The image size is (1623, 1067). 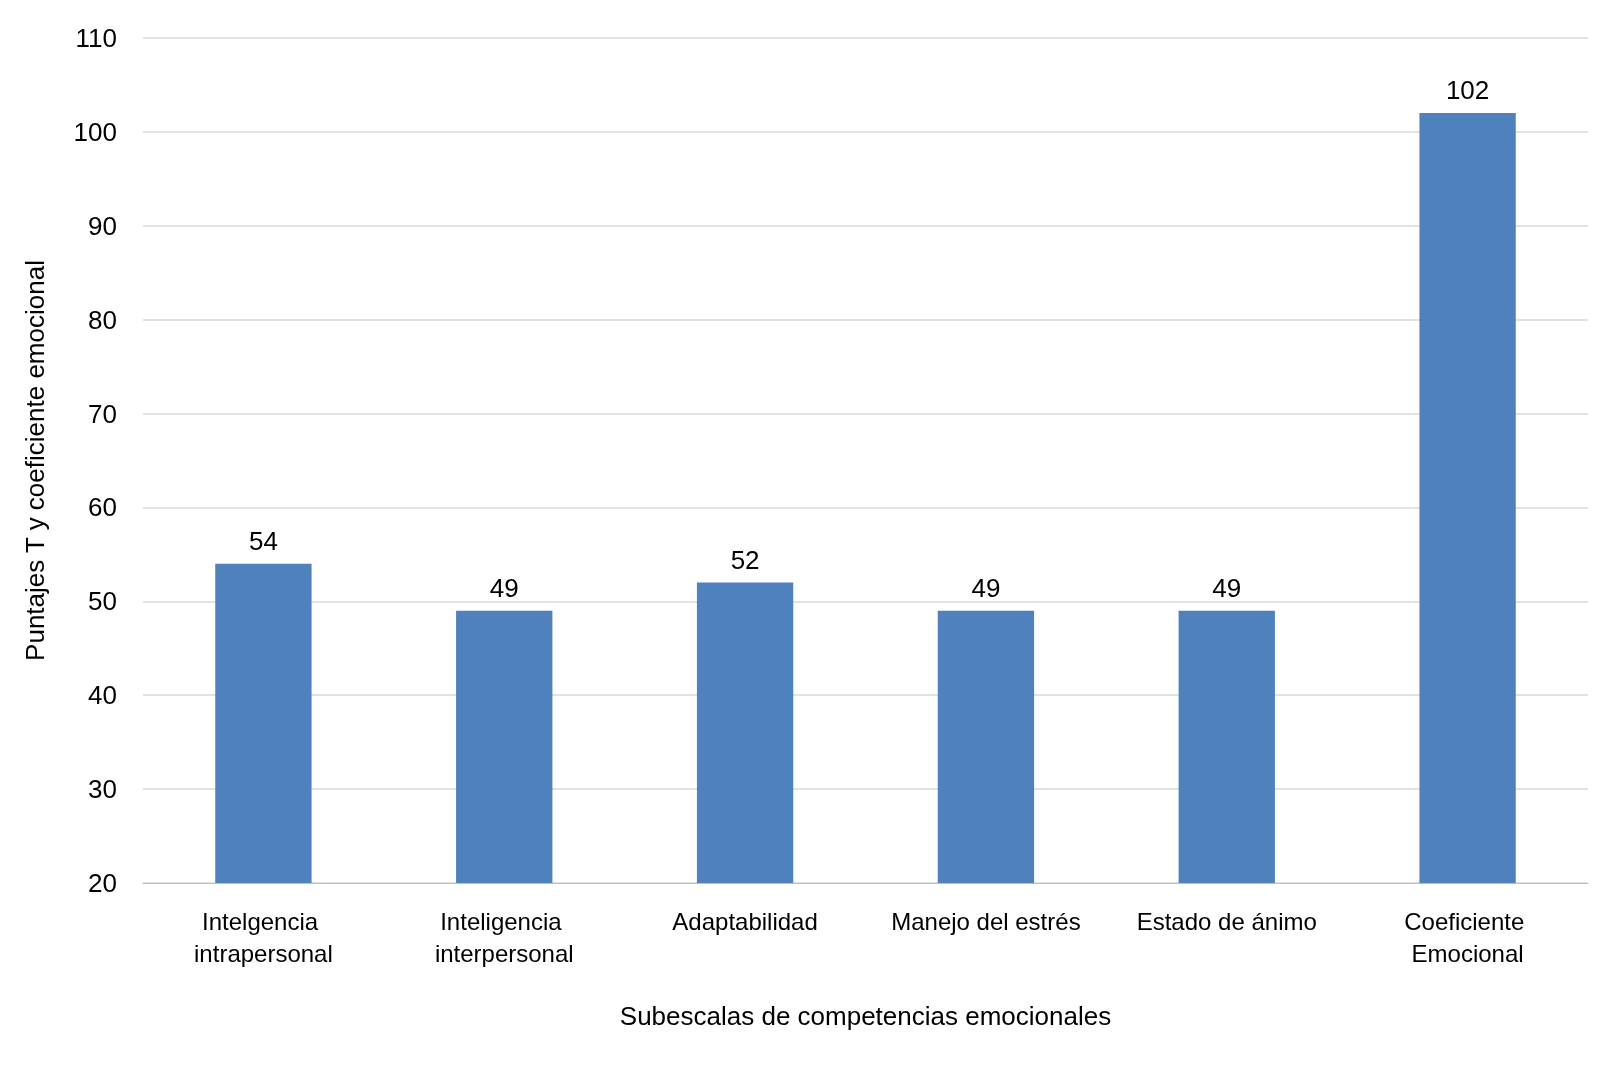 I want to click on y-tick-label: 80, so click(x=102, y=319).